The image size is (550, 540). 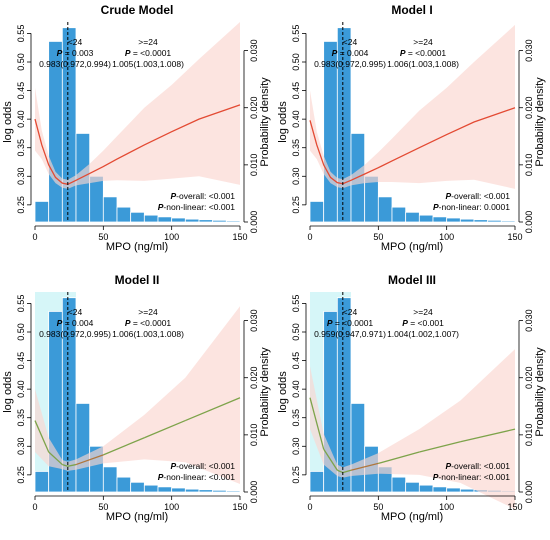 I want to click on y2-axis-label: Probability density, so click(x=540, y=122).